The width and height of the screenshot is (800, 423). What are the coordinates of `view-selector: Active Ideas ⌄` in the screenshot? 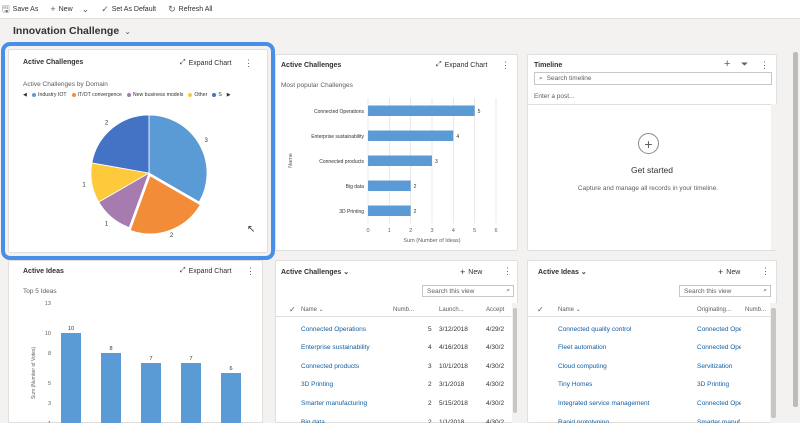 It's located at (562, 272).